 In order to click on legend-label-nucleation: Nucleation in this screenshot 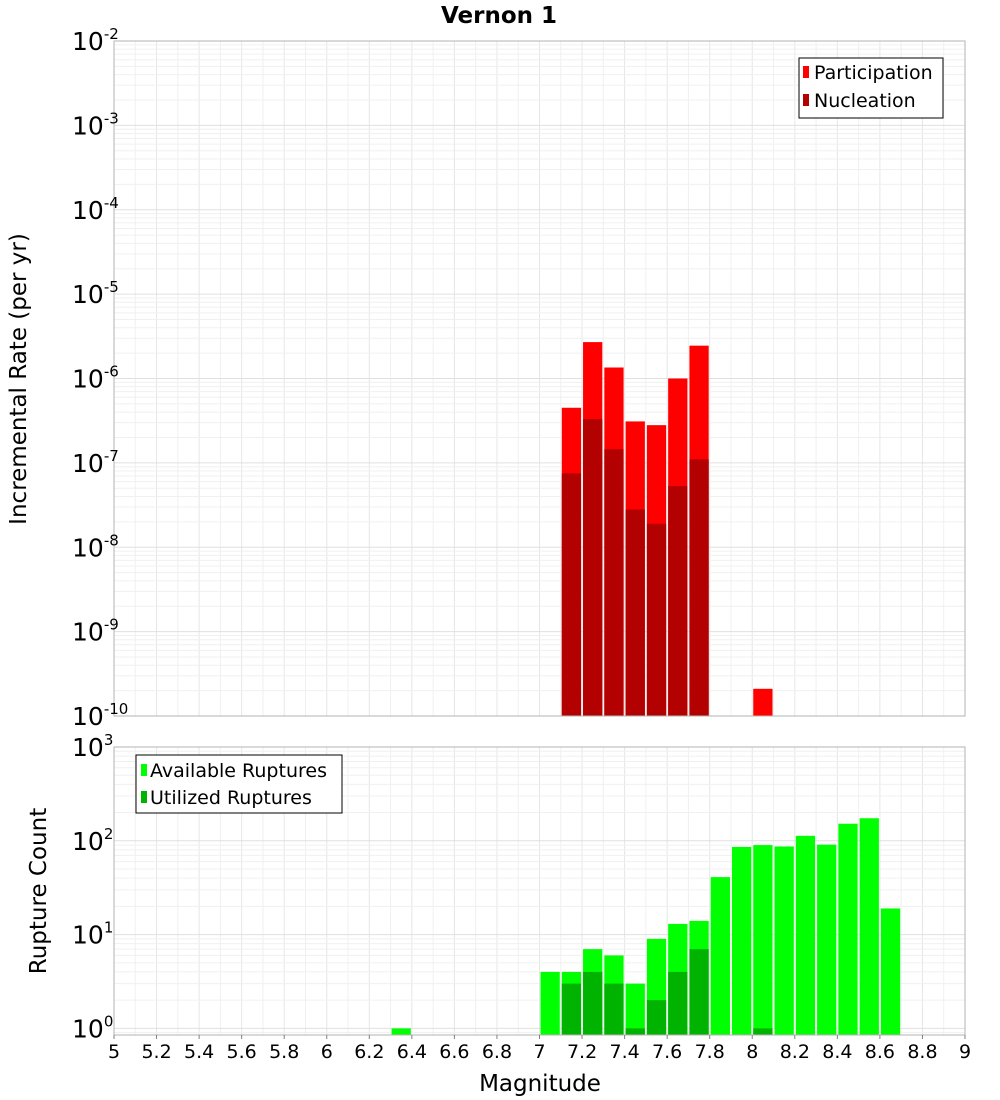, I will do `click(865, 101)`.